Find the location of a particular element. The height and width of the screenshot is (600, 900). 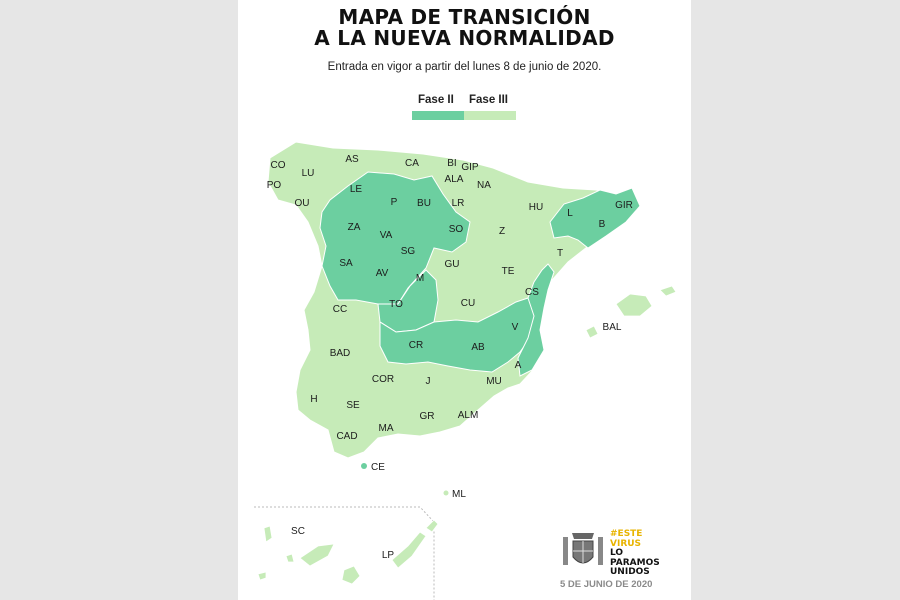

label-cc: CC is located at coordinates (340, 309).